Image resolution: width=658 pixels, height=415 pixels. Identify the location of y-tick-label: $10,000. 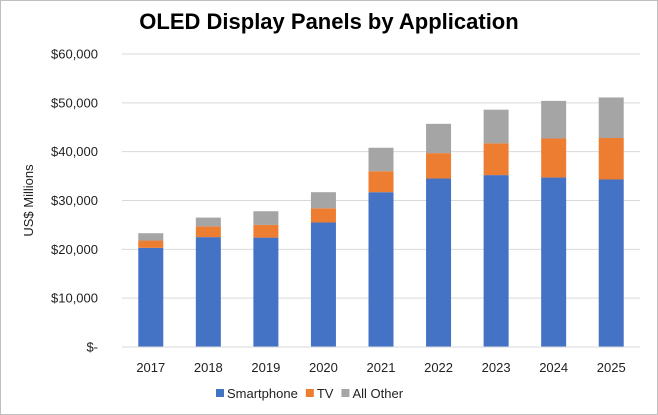
(74, 298).